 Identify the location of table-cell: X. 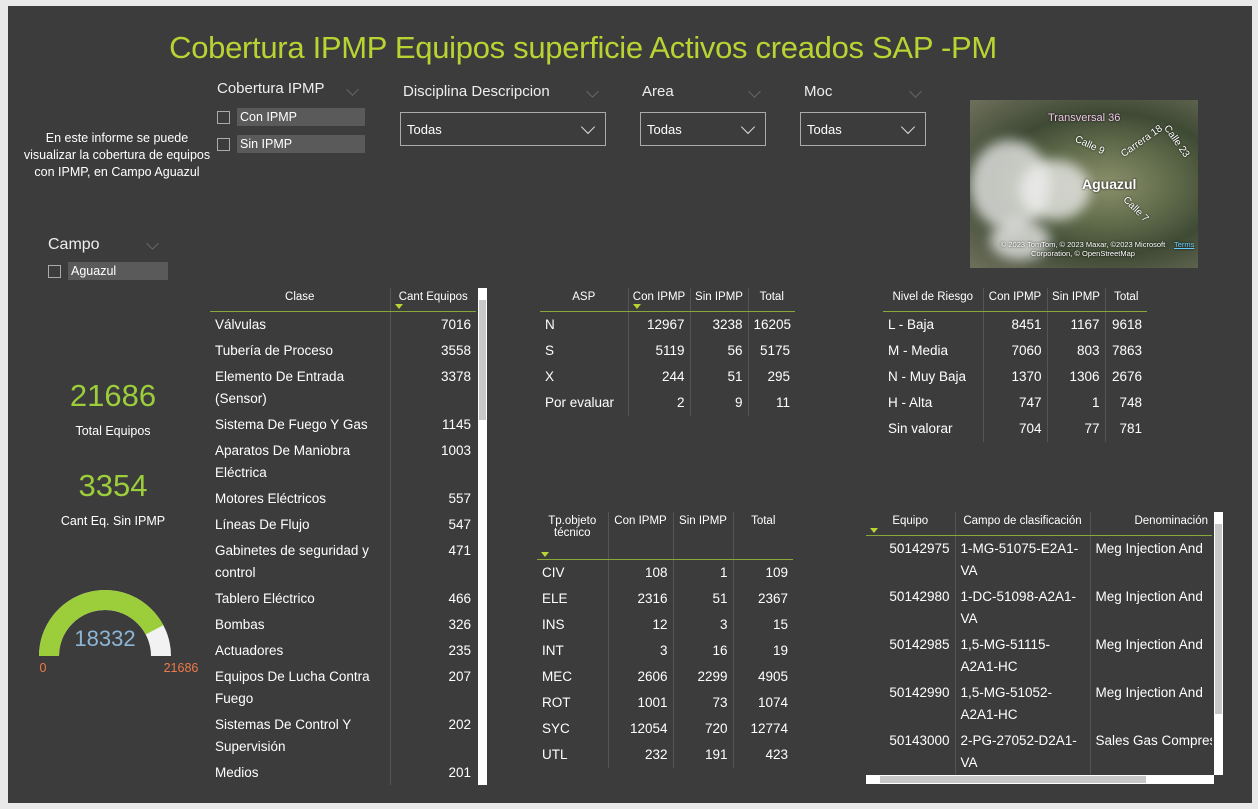
(550, 376).